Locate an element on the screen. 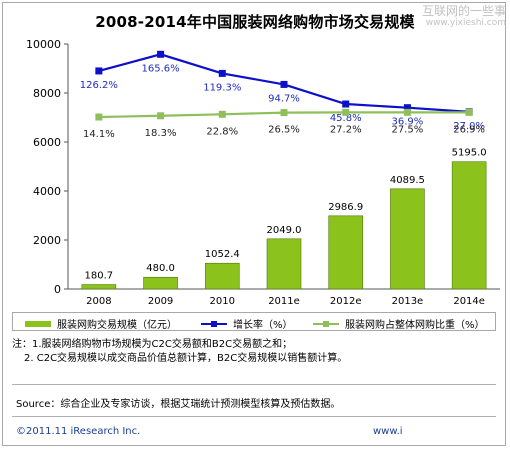  x-tick-label: 2012e is located at coordinates (346, 301).